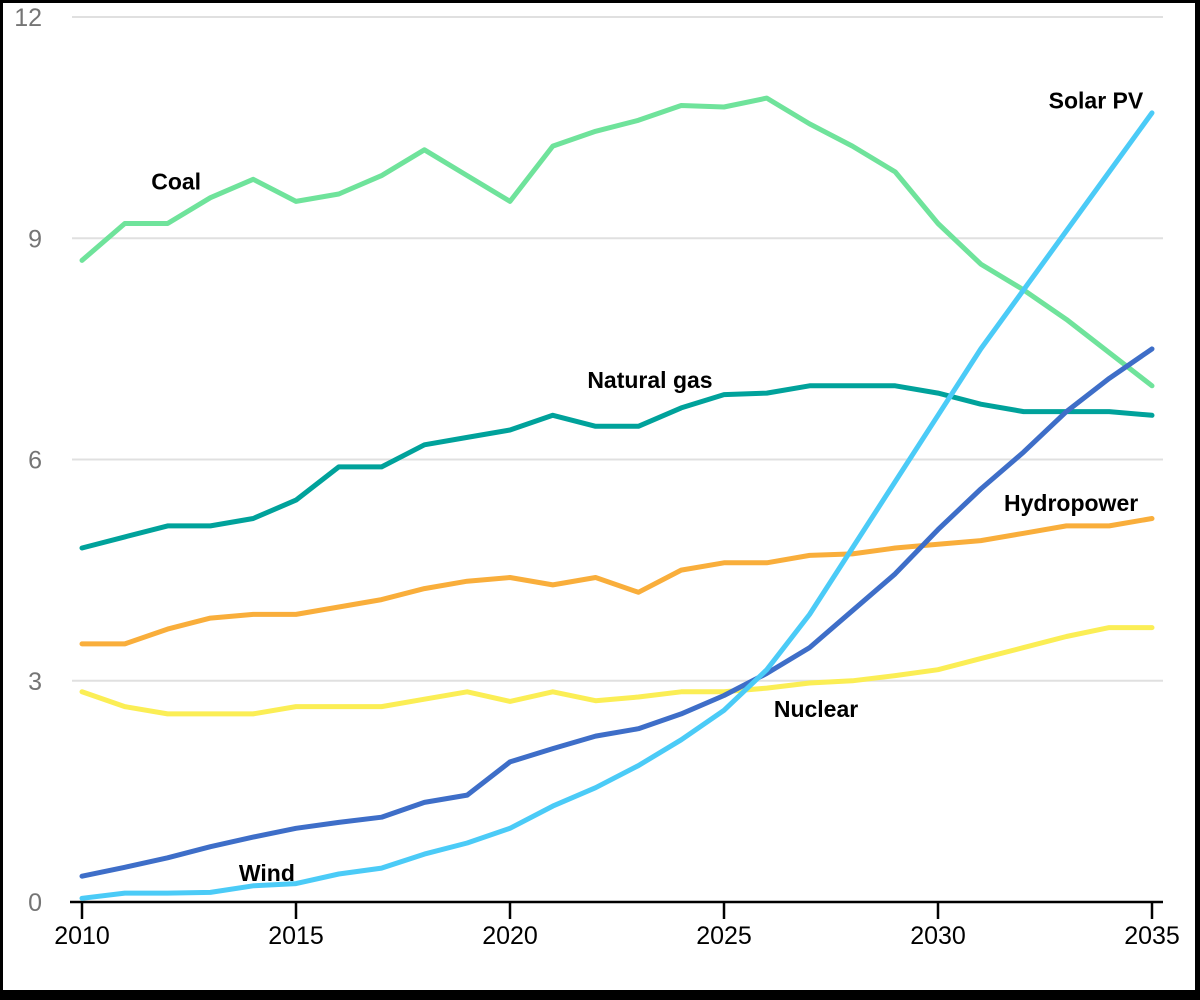  Describe the element at coordinates (35, 461) in the screenshot. I see `y-axis-tick-label: 6` at that location.